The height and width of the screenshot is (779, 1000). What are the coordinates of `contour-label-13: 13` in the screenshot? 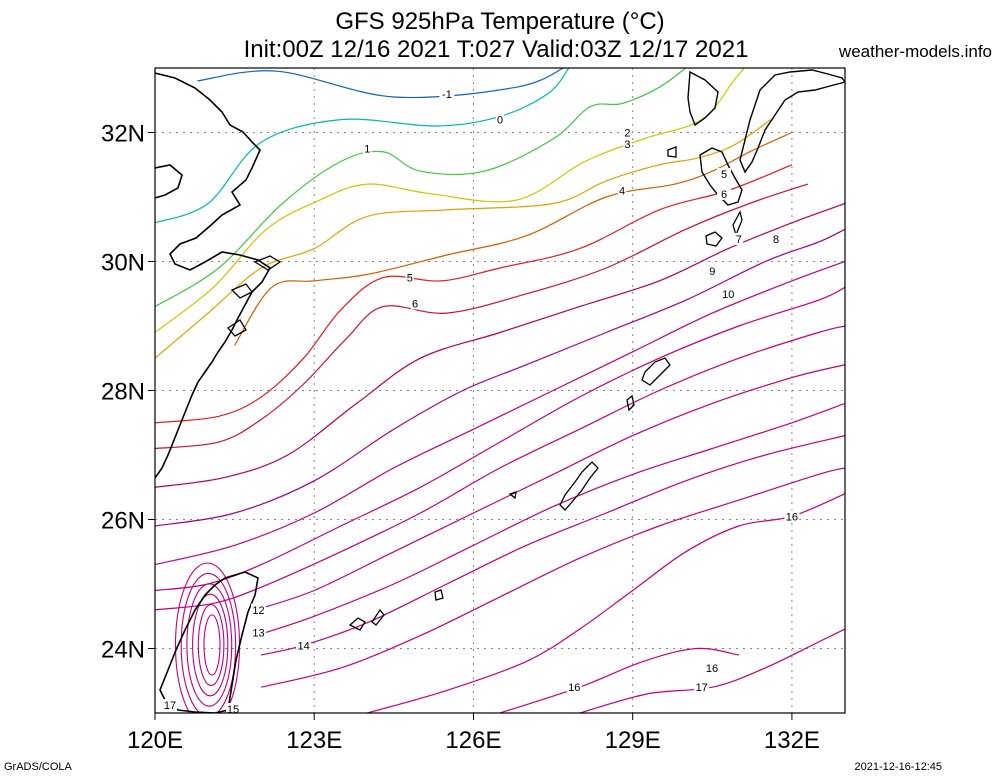 It's located at (258, 633).